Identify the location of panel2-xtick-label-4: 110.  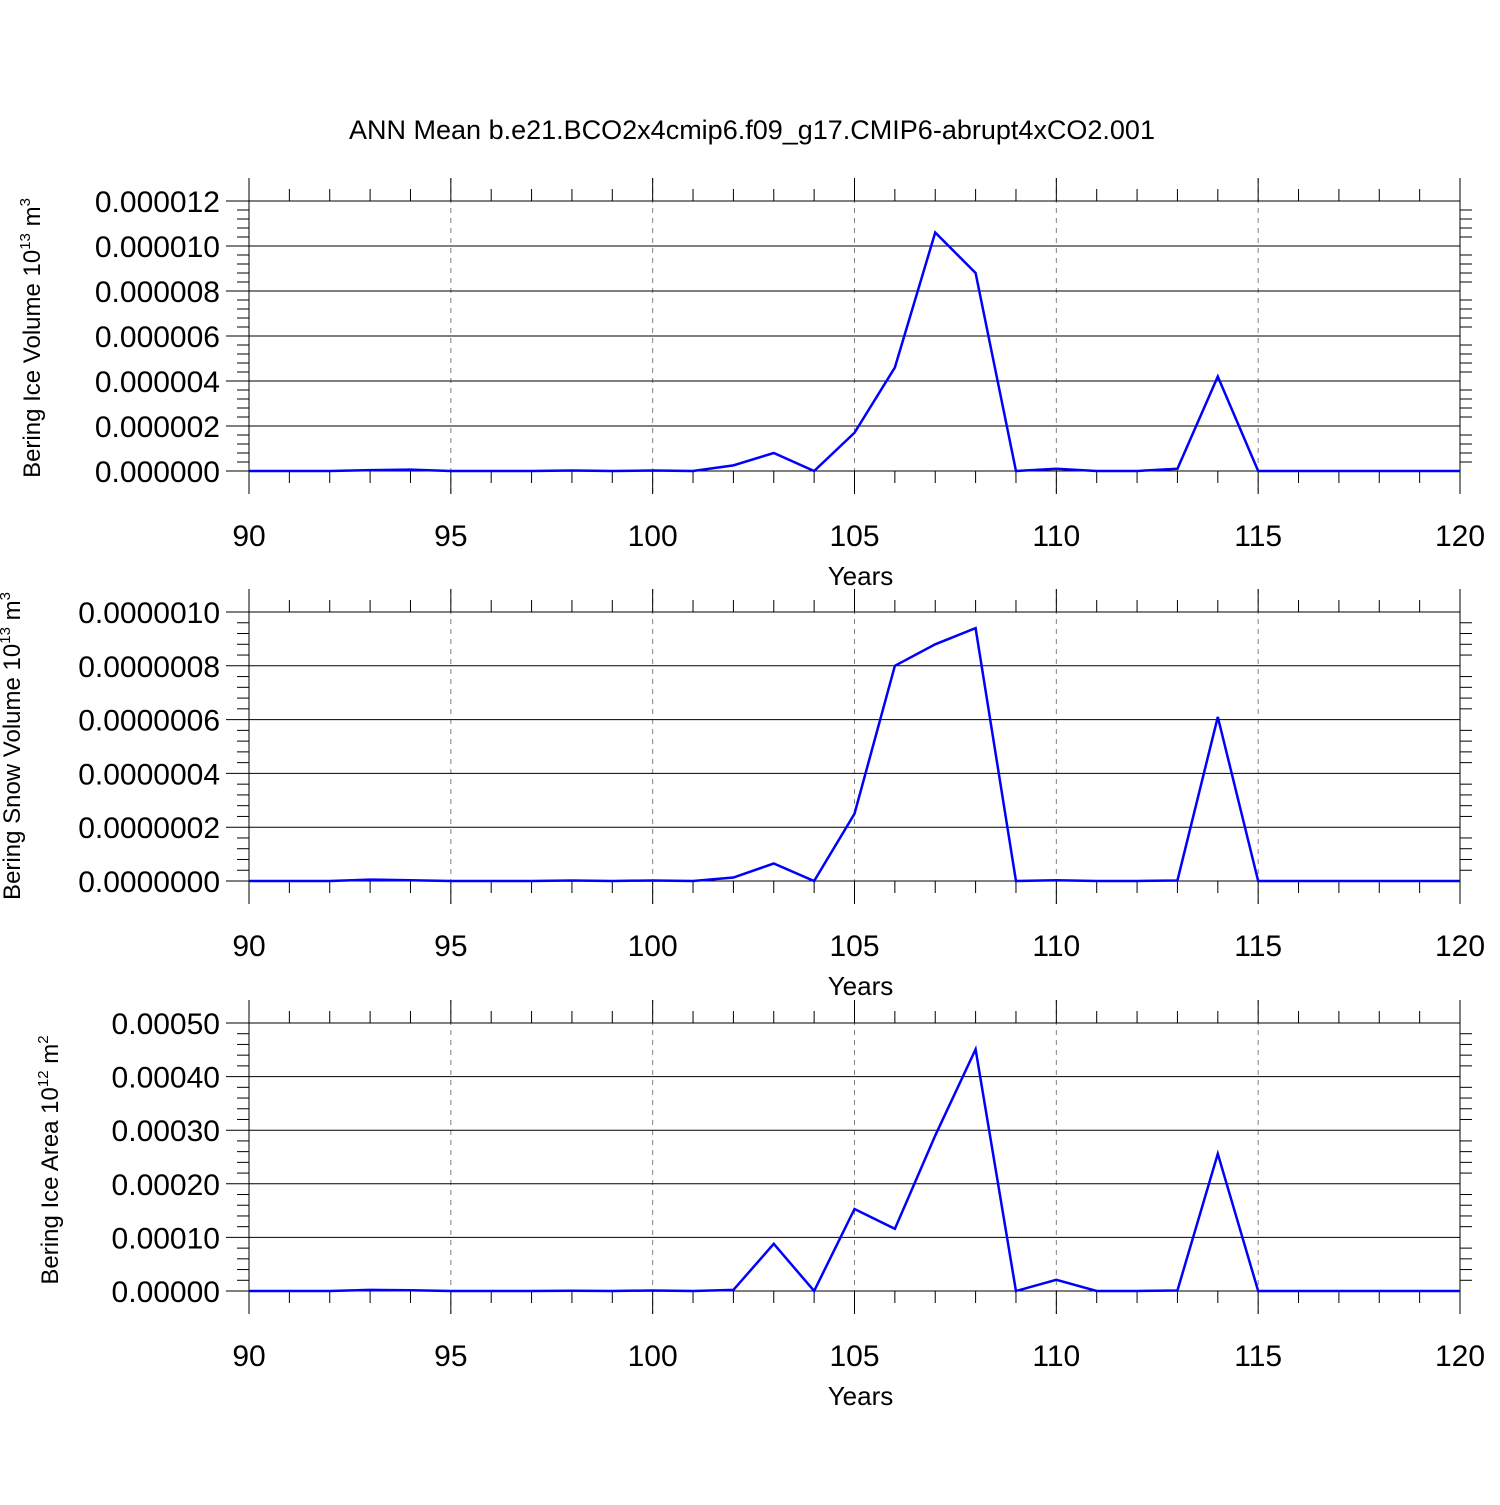
(1056, 946).